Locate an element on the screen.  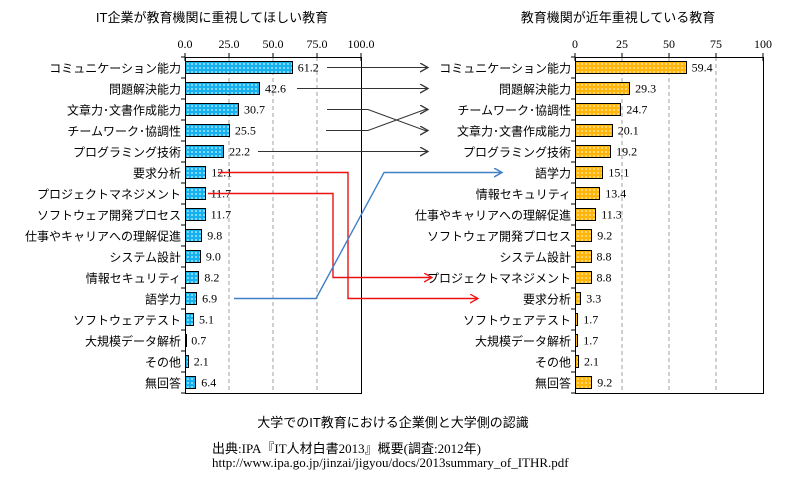
value-label: 19.2 is located at coordinates (627, 151).